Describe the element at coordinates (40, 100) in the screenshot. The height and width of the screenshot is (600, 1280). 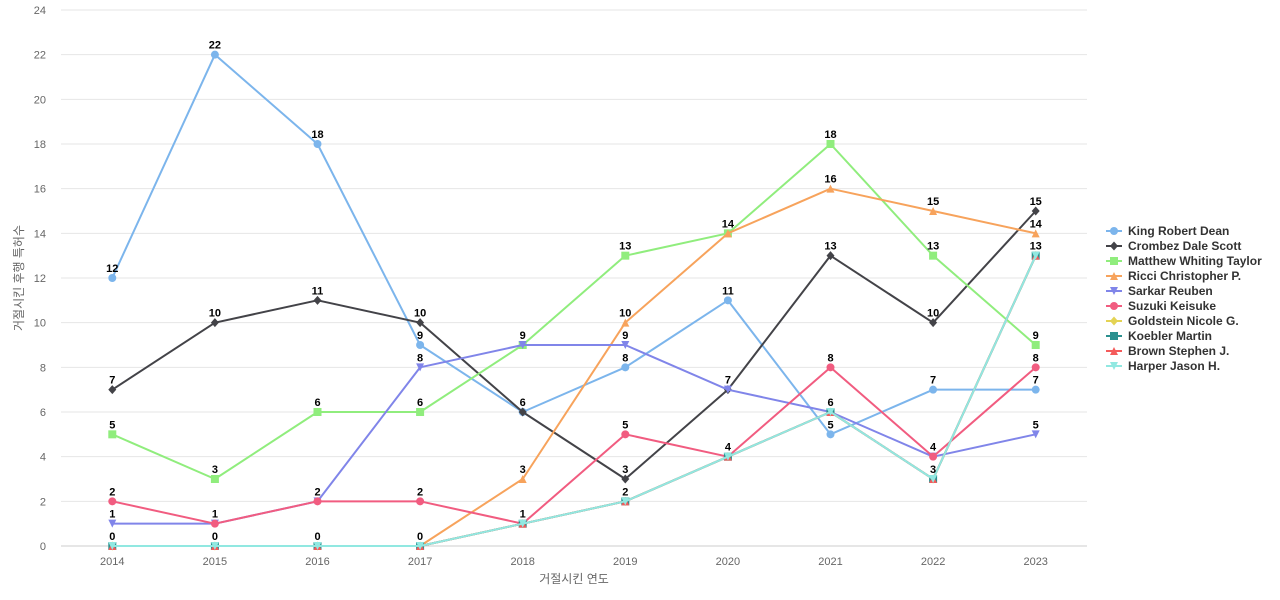
I see `y-tick-label: 20` at that location.